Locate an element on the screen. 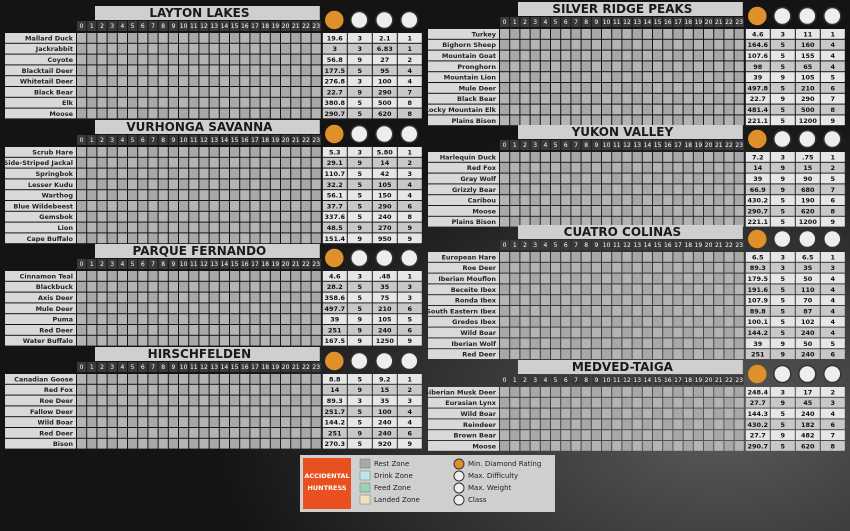  stat-value: 210 is located at coordinates (385, 309).